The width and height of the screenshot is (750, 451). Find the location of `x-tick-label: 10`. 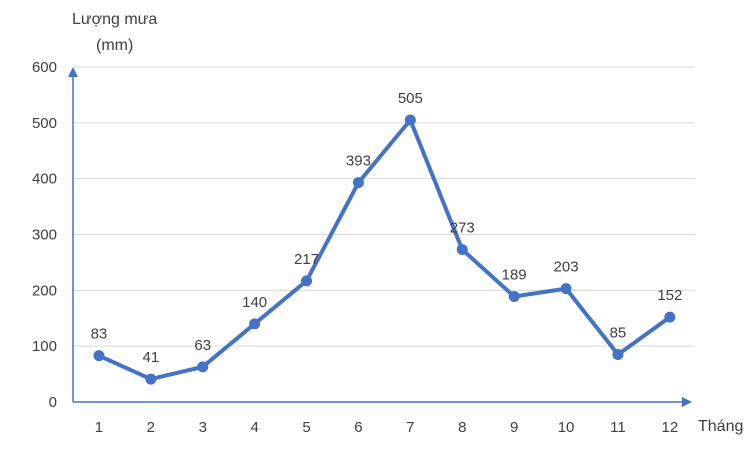

x-tick-label: 10 is located at coordinates (566, 427).